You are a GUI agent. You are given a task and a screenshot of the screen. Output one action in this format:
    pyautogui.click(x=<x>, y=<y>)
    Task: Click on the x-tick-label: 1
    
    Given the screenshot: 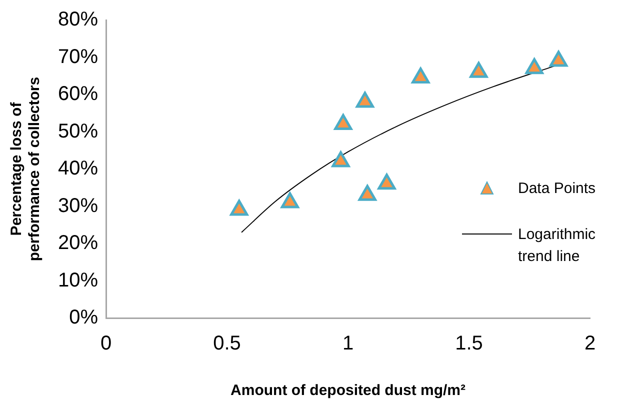 What is the action you would take?
    pyautogui.click(x=348, y=343)
    